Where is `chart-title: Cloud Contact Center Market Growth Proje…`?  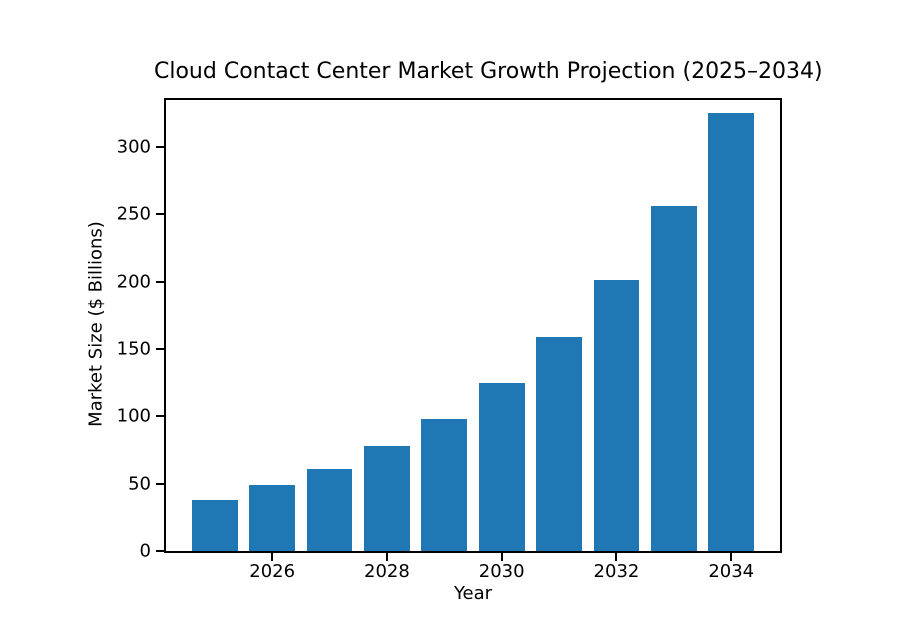
chart-title: Cloud Contact Center Market Growth Proje… is located at coordinates (488, 71).